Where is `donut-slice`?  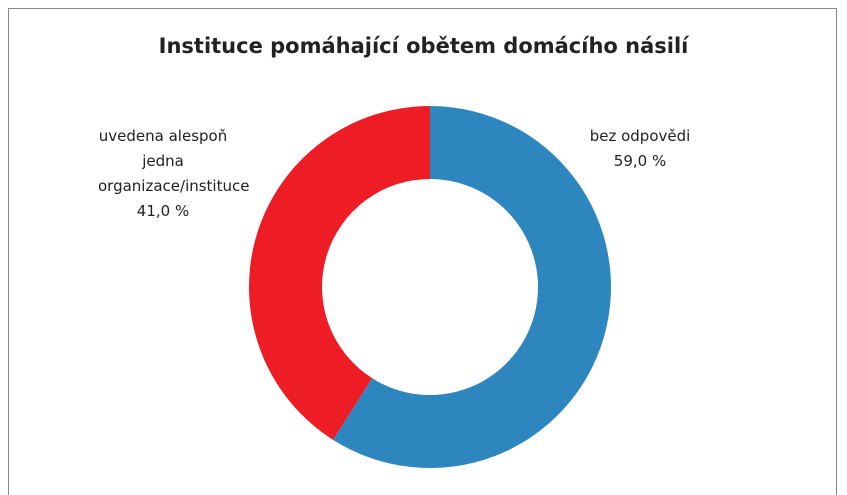
donut-slice is located at coordinates (339, 273).